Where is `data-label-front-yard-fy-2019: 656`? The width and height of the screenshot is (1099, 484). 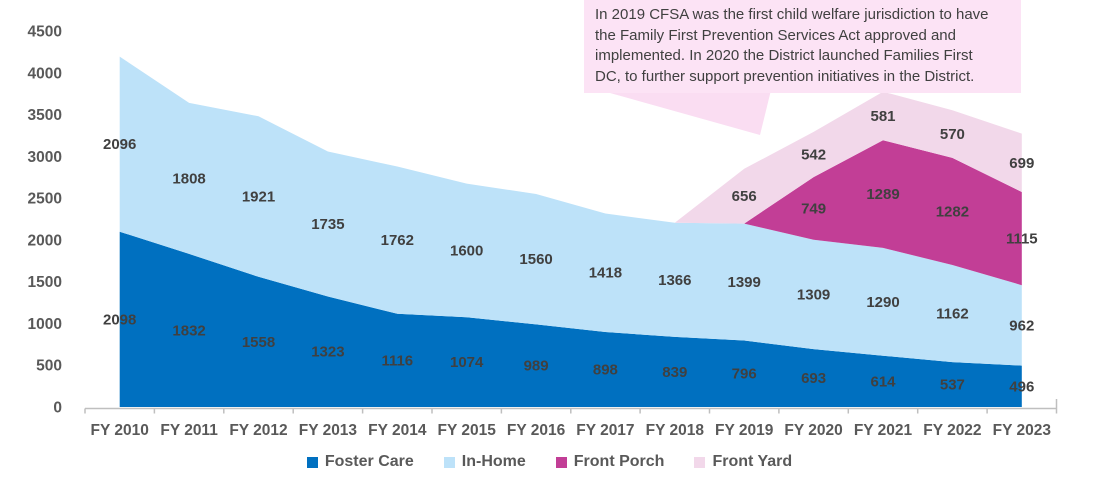 data-label-front-yard-fy-2019: 656 is located at coordinates (744, 196).